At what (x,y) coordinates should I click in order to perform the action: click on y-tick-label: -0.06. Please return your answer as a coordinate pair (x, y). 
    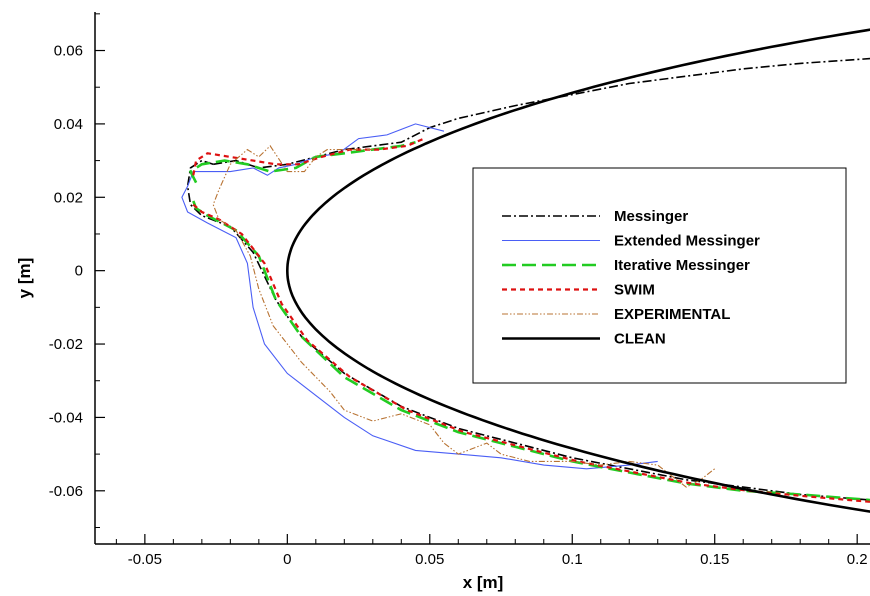
    Looking at the image, I should click on (66, 491).